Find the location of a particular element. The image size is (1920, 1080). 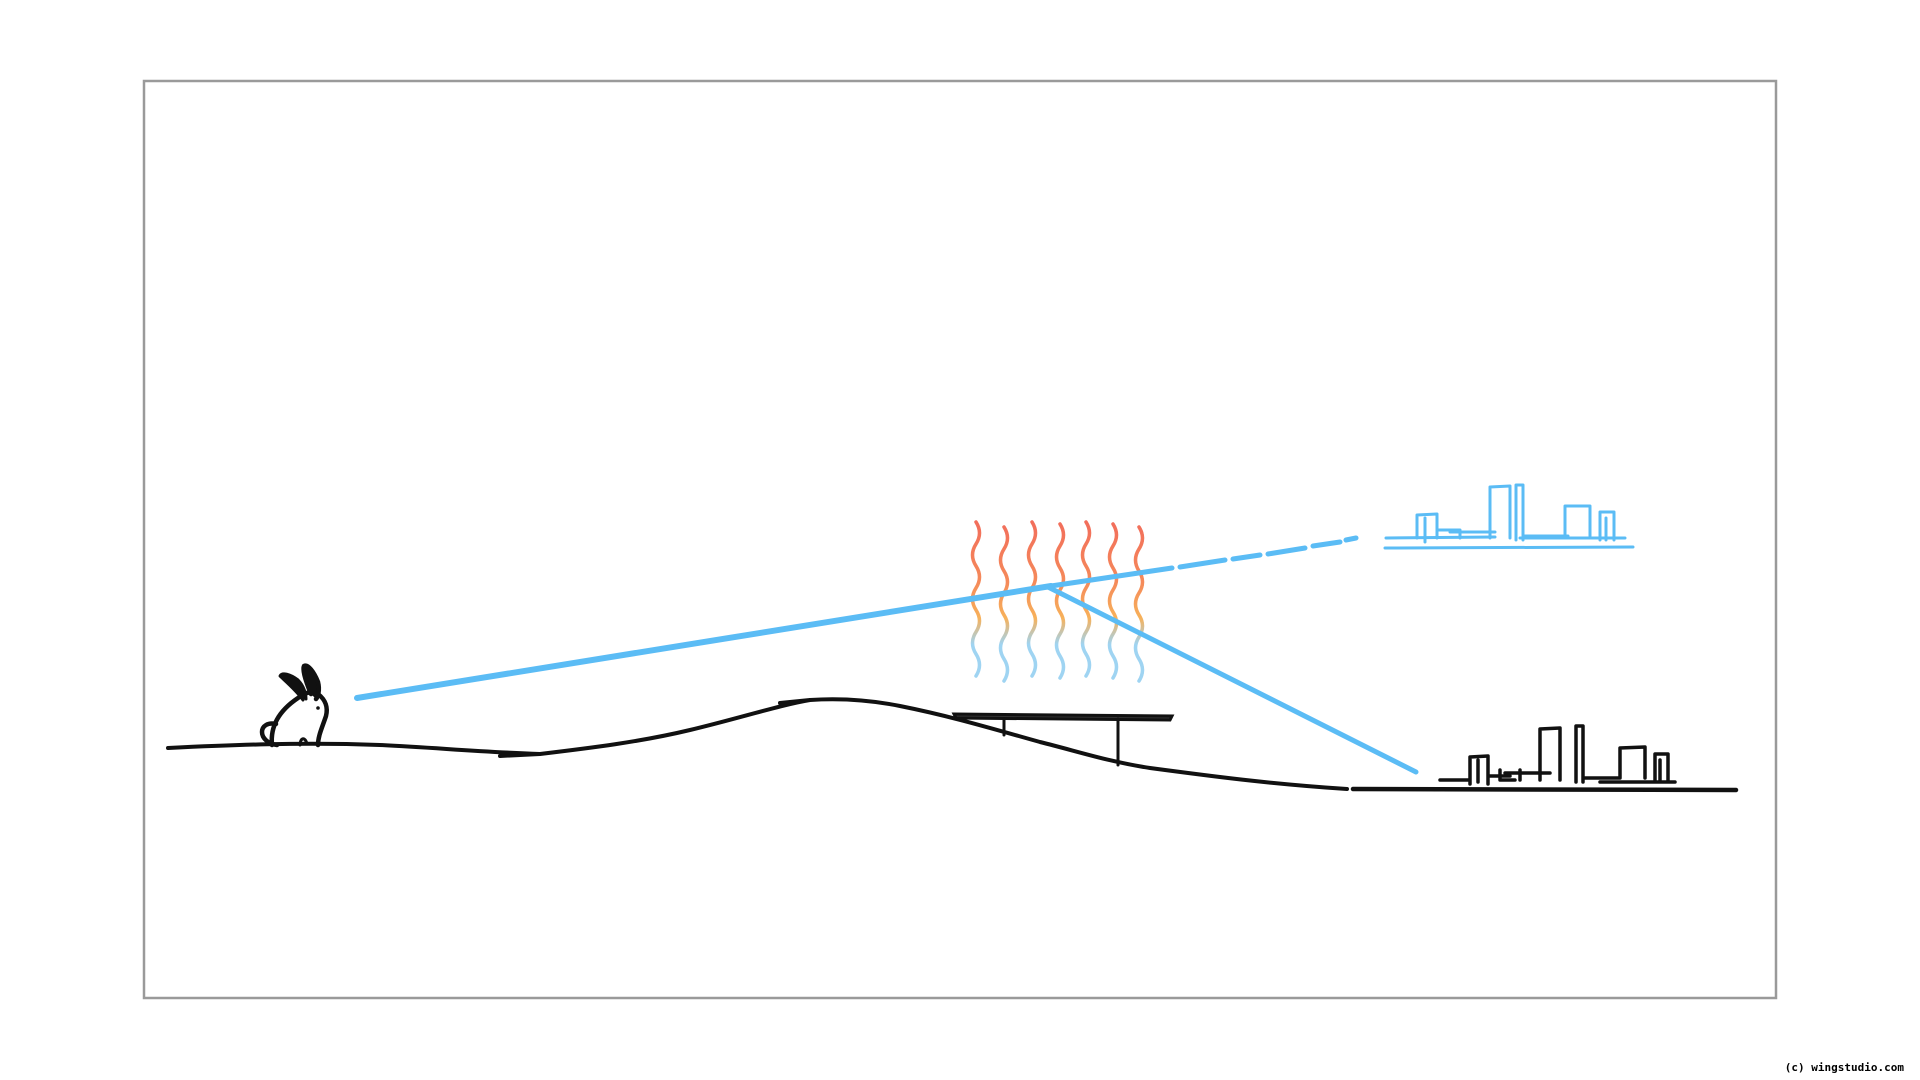

flat-ground is located at coordinates (1544, 789).